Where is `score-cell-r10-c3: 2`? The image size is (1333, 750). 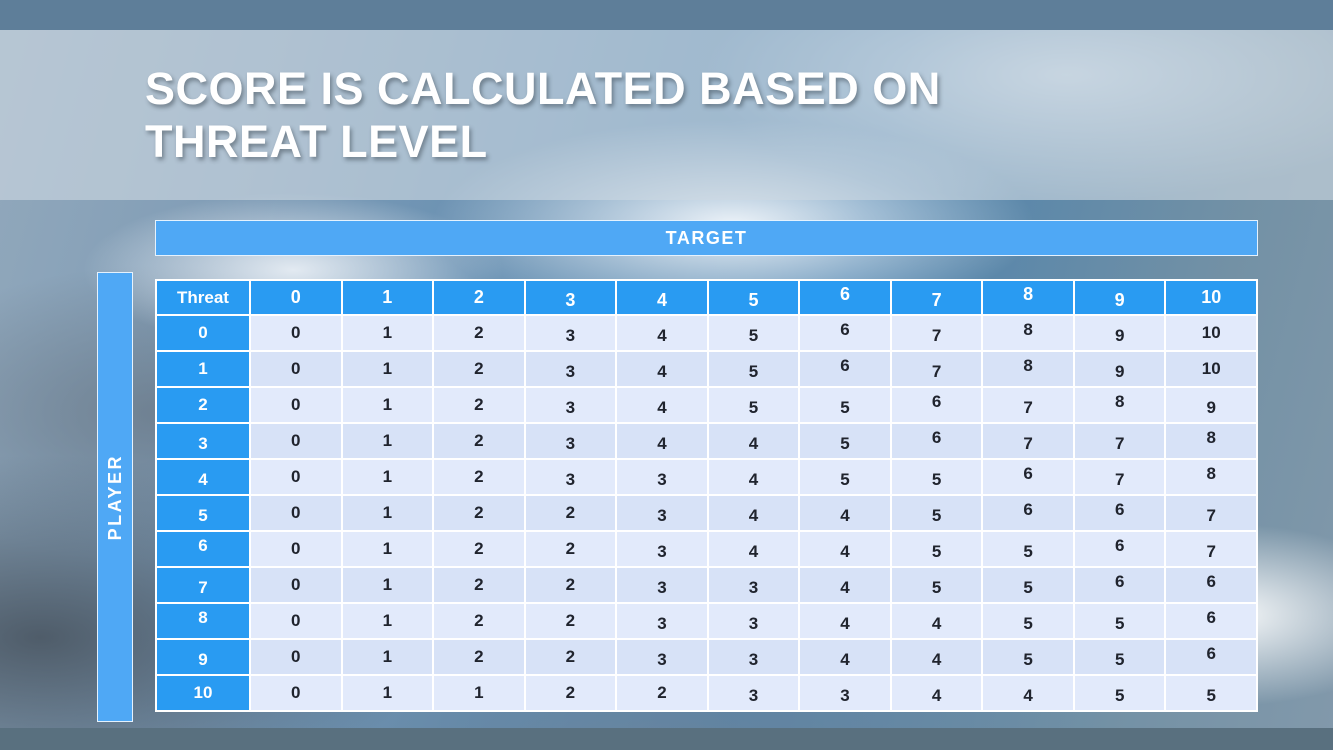 score-cell-r10-c3: 2 is located at coordinates (570, 693).